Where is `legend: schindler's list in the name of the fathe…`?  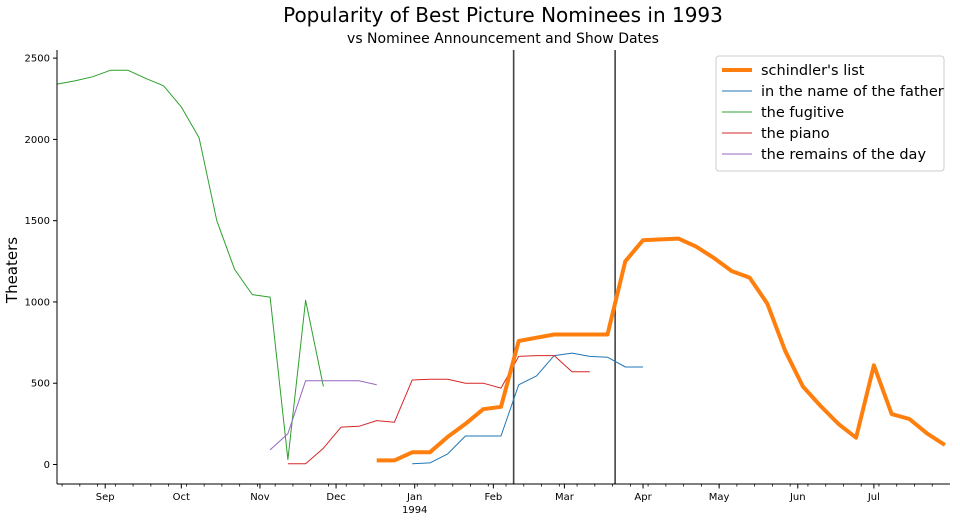
legend: schindler's list in the name of the fathe… is located at coordinates (830, 113).